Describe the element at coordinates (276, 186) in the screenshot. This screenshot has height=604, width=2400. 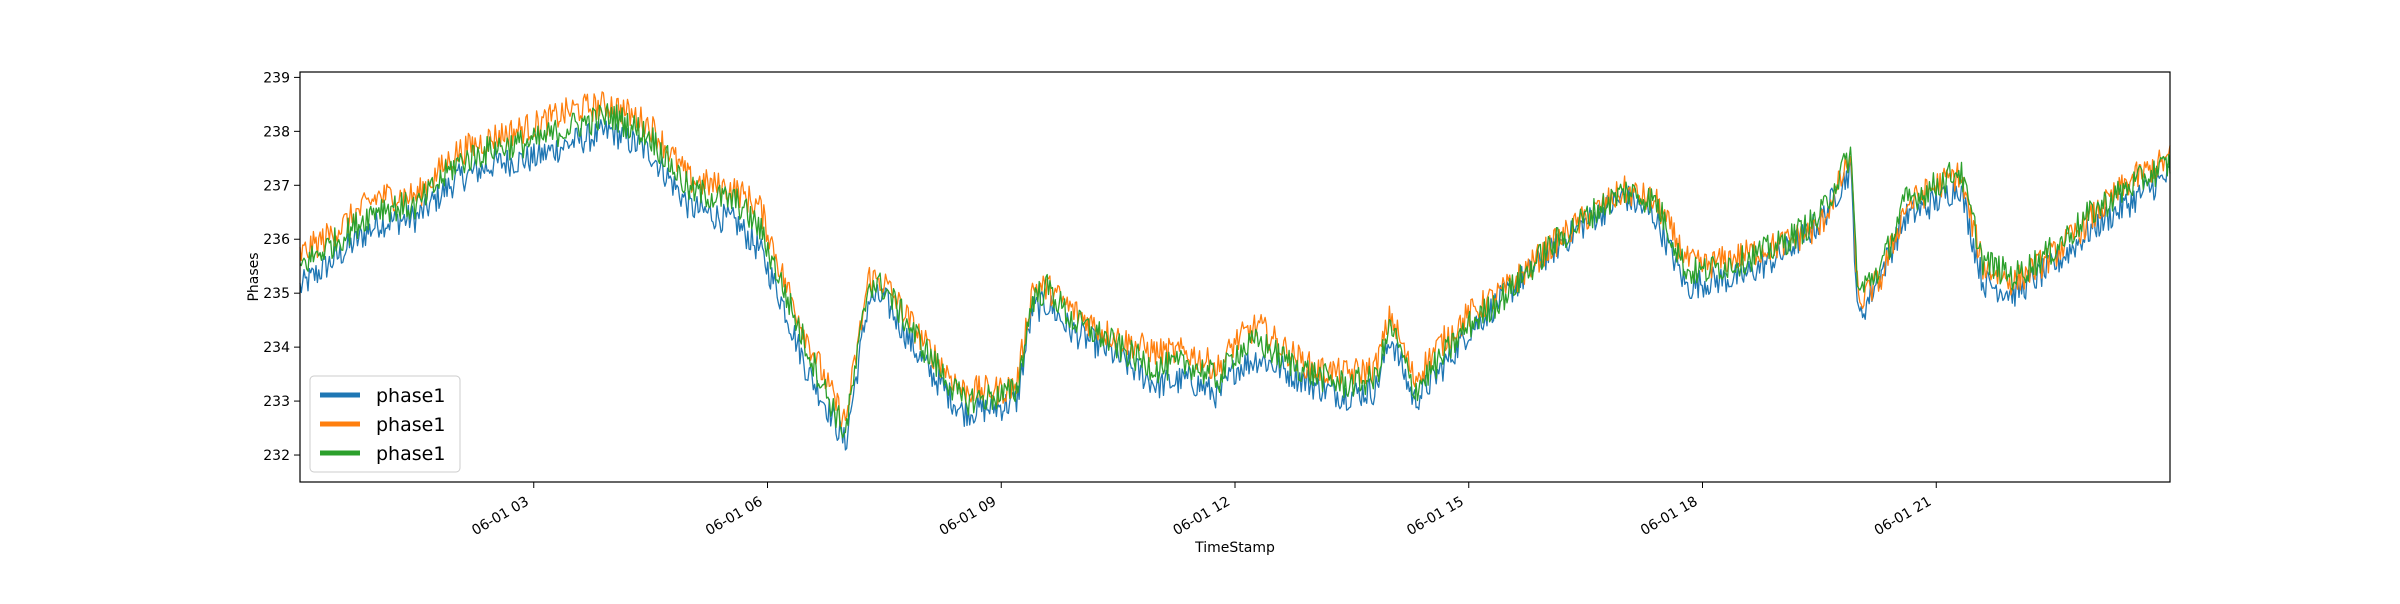
I see `y-tick-label: 237` at that location.